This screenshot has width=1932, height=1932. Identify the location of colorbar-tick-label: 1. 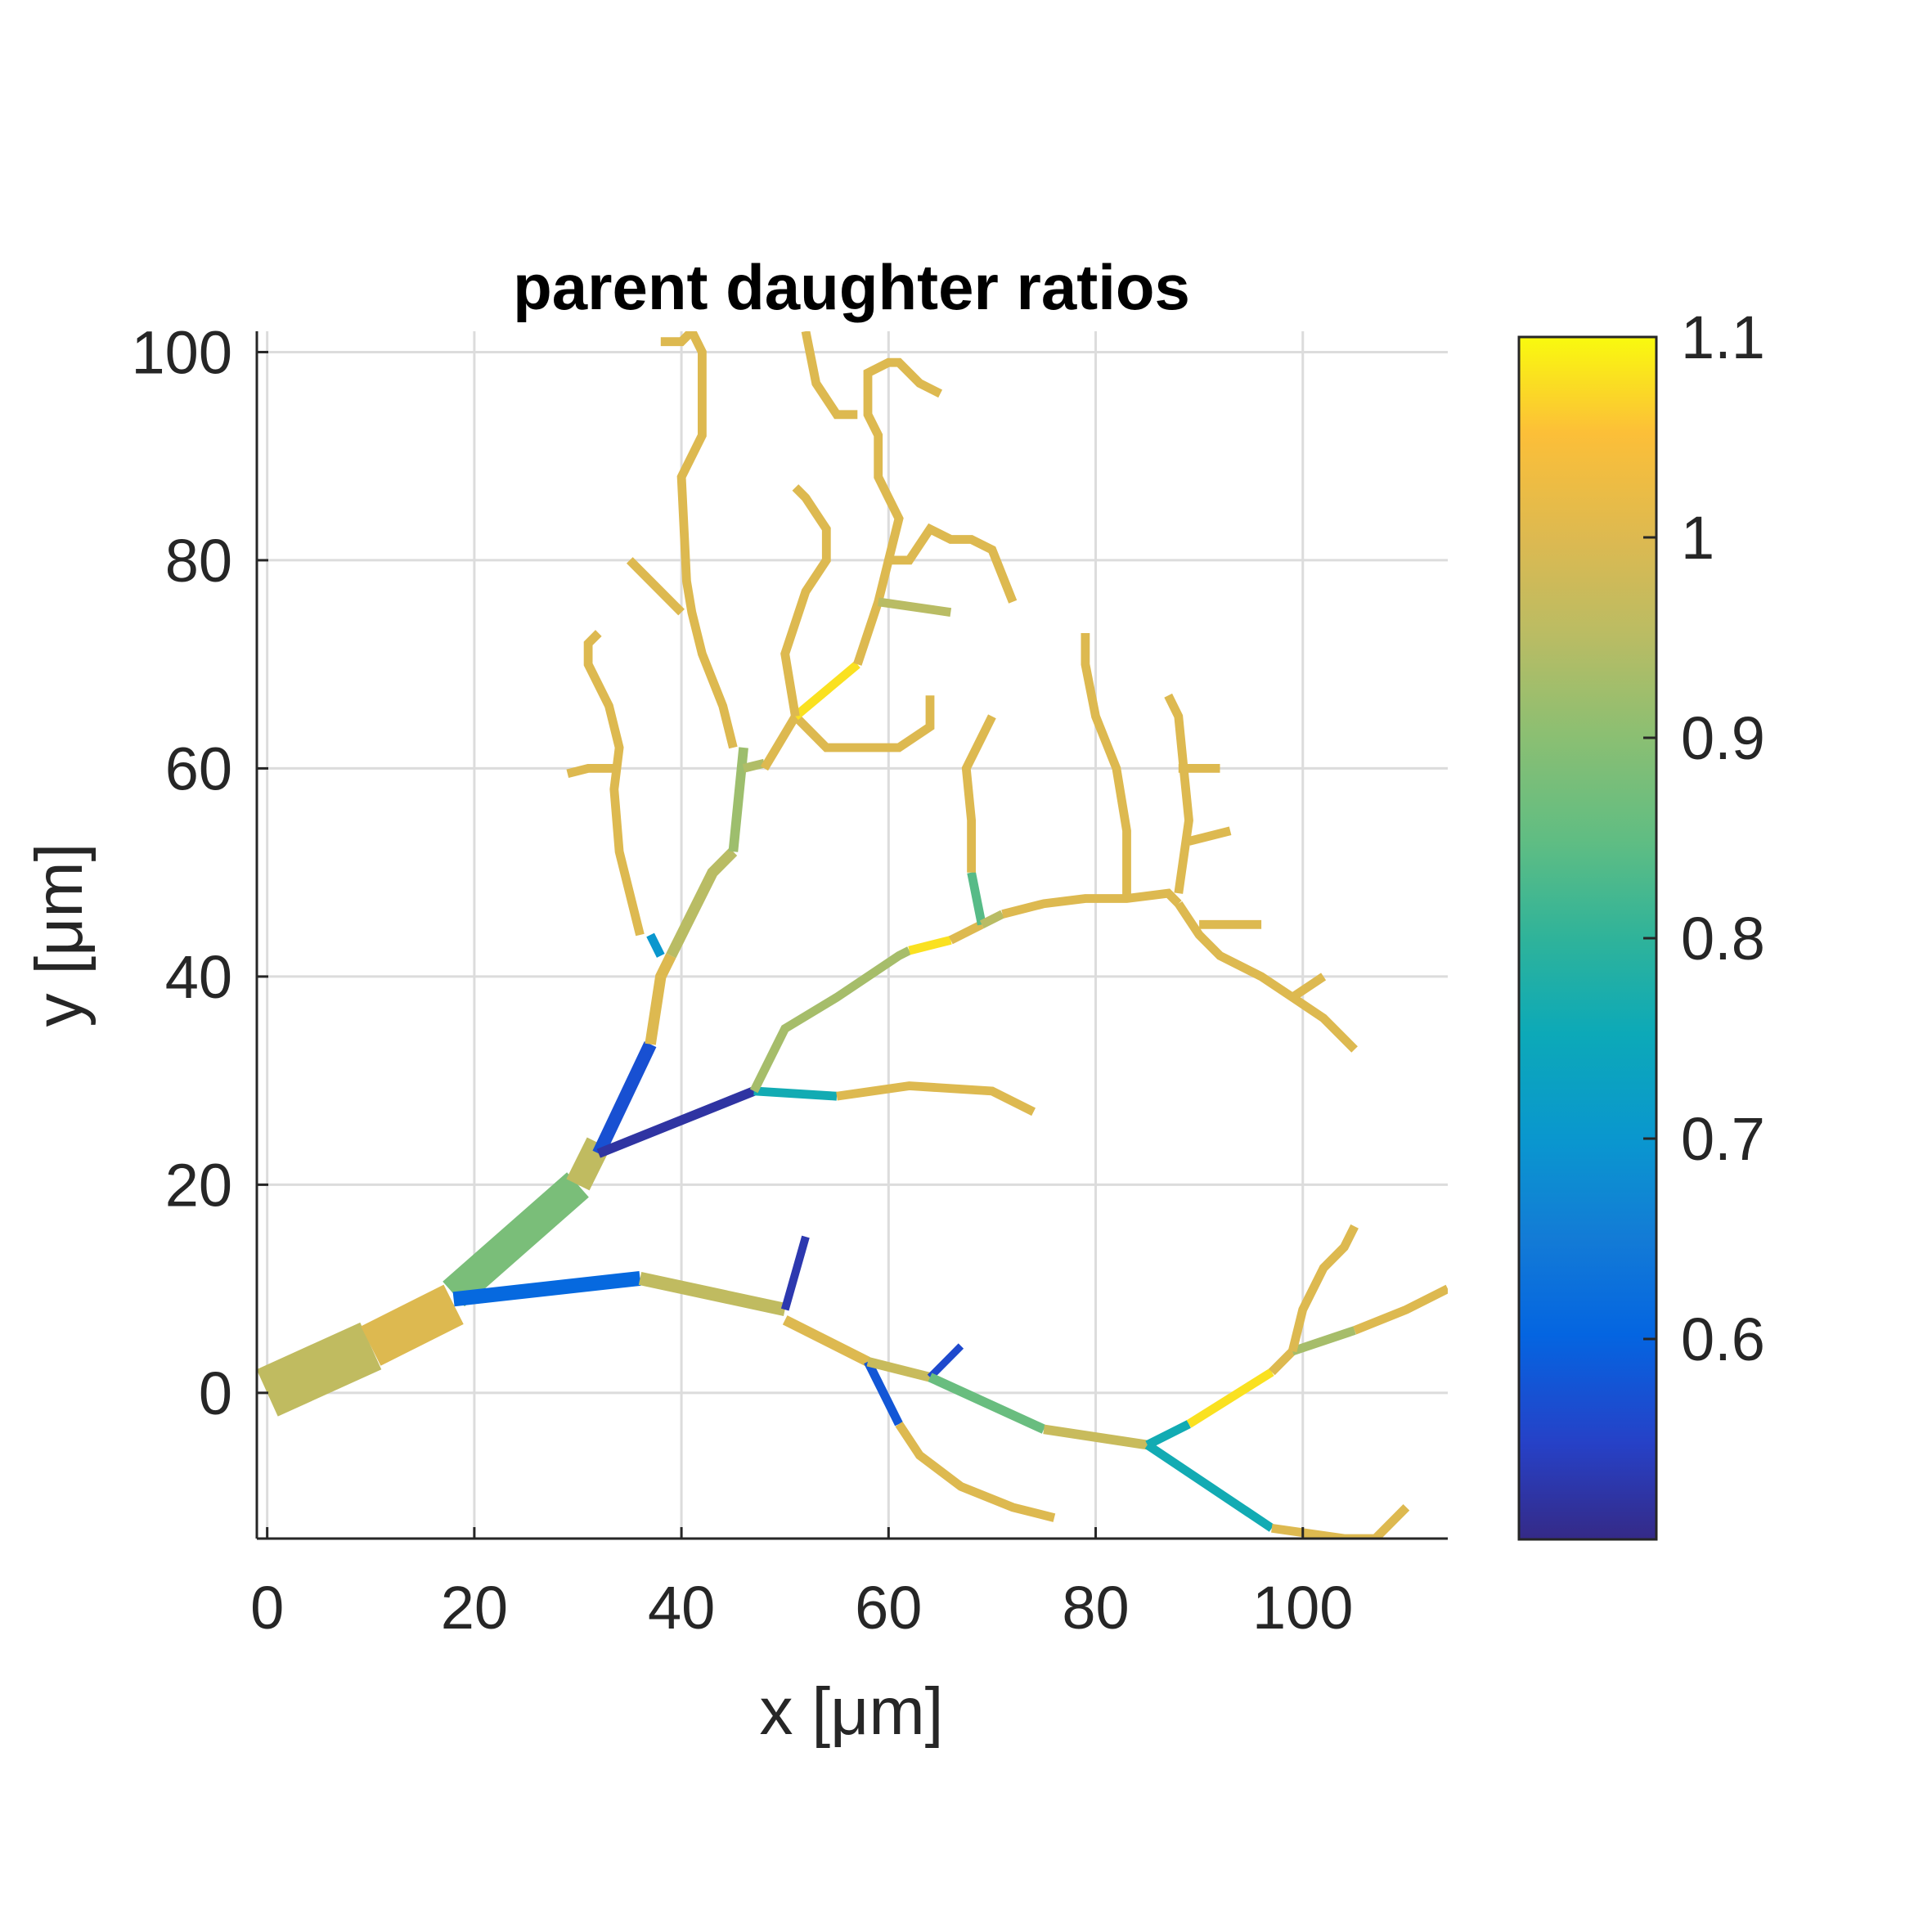
(1698, 538).